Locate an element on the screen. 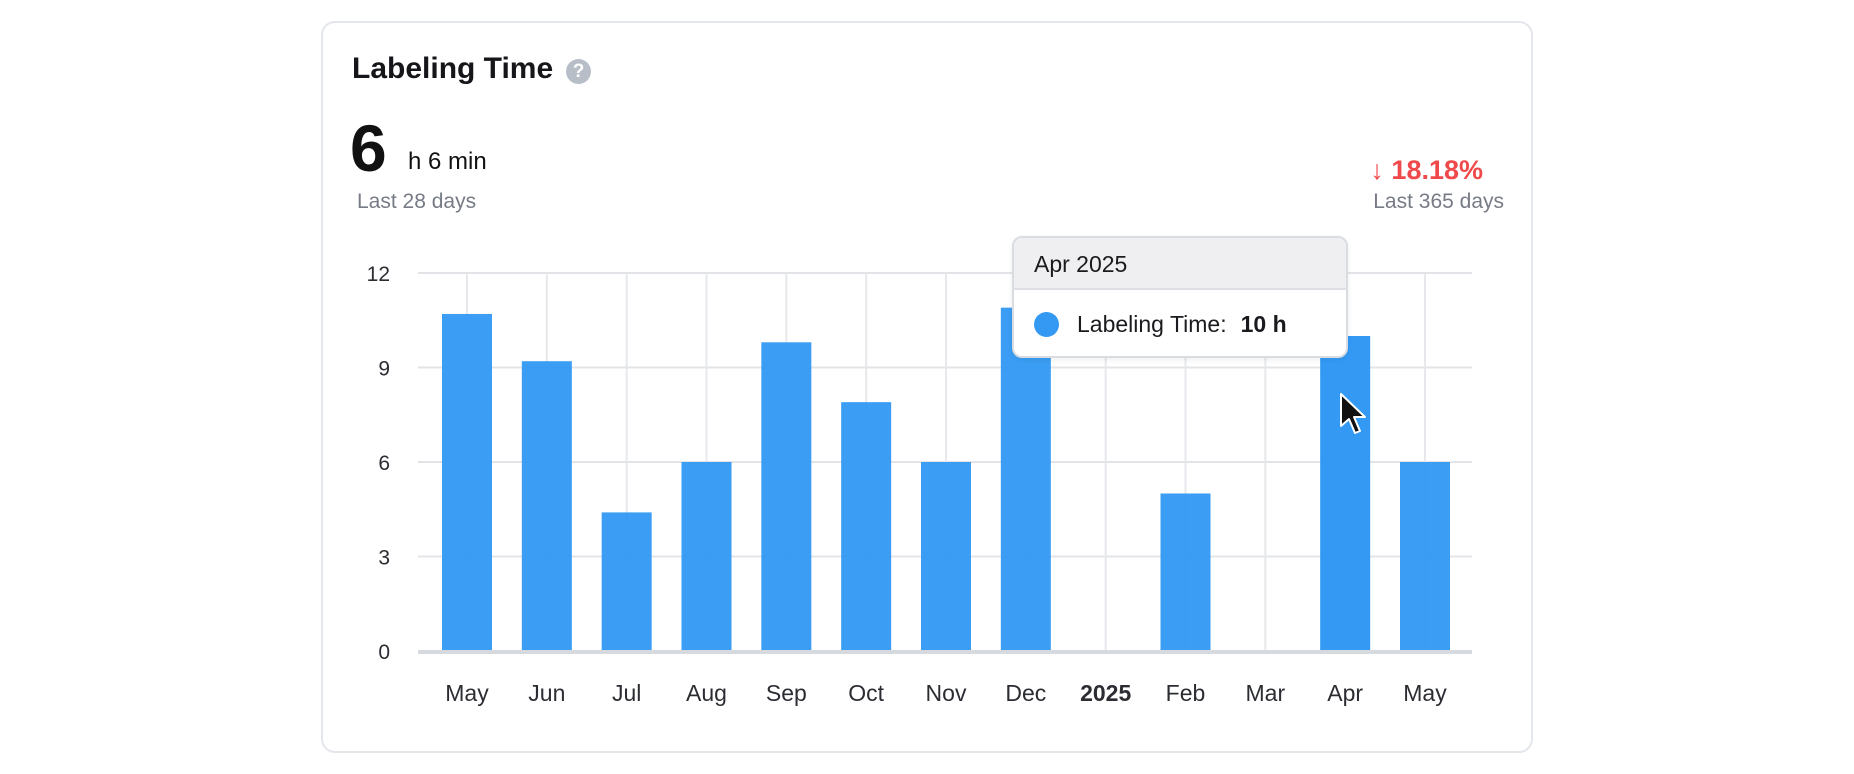 The image size is (1854, 774). x-tick-label: Feb is located at coordinates (1186, 693).